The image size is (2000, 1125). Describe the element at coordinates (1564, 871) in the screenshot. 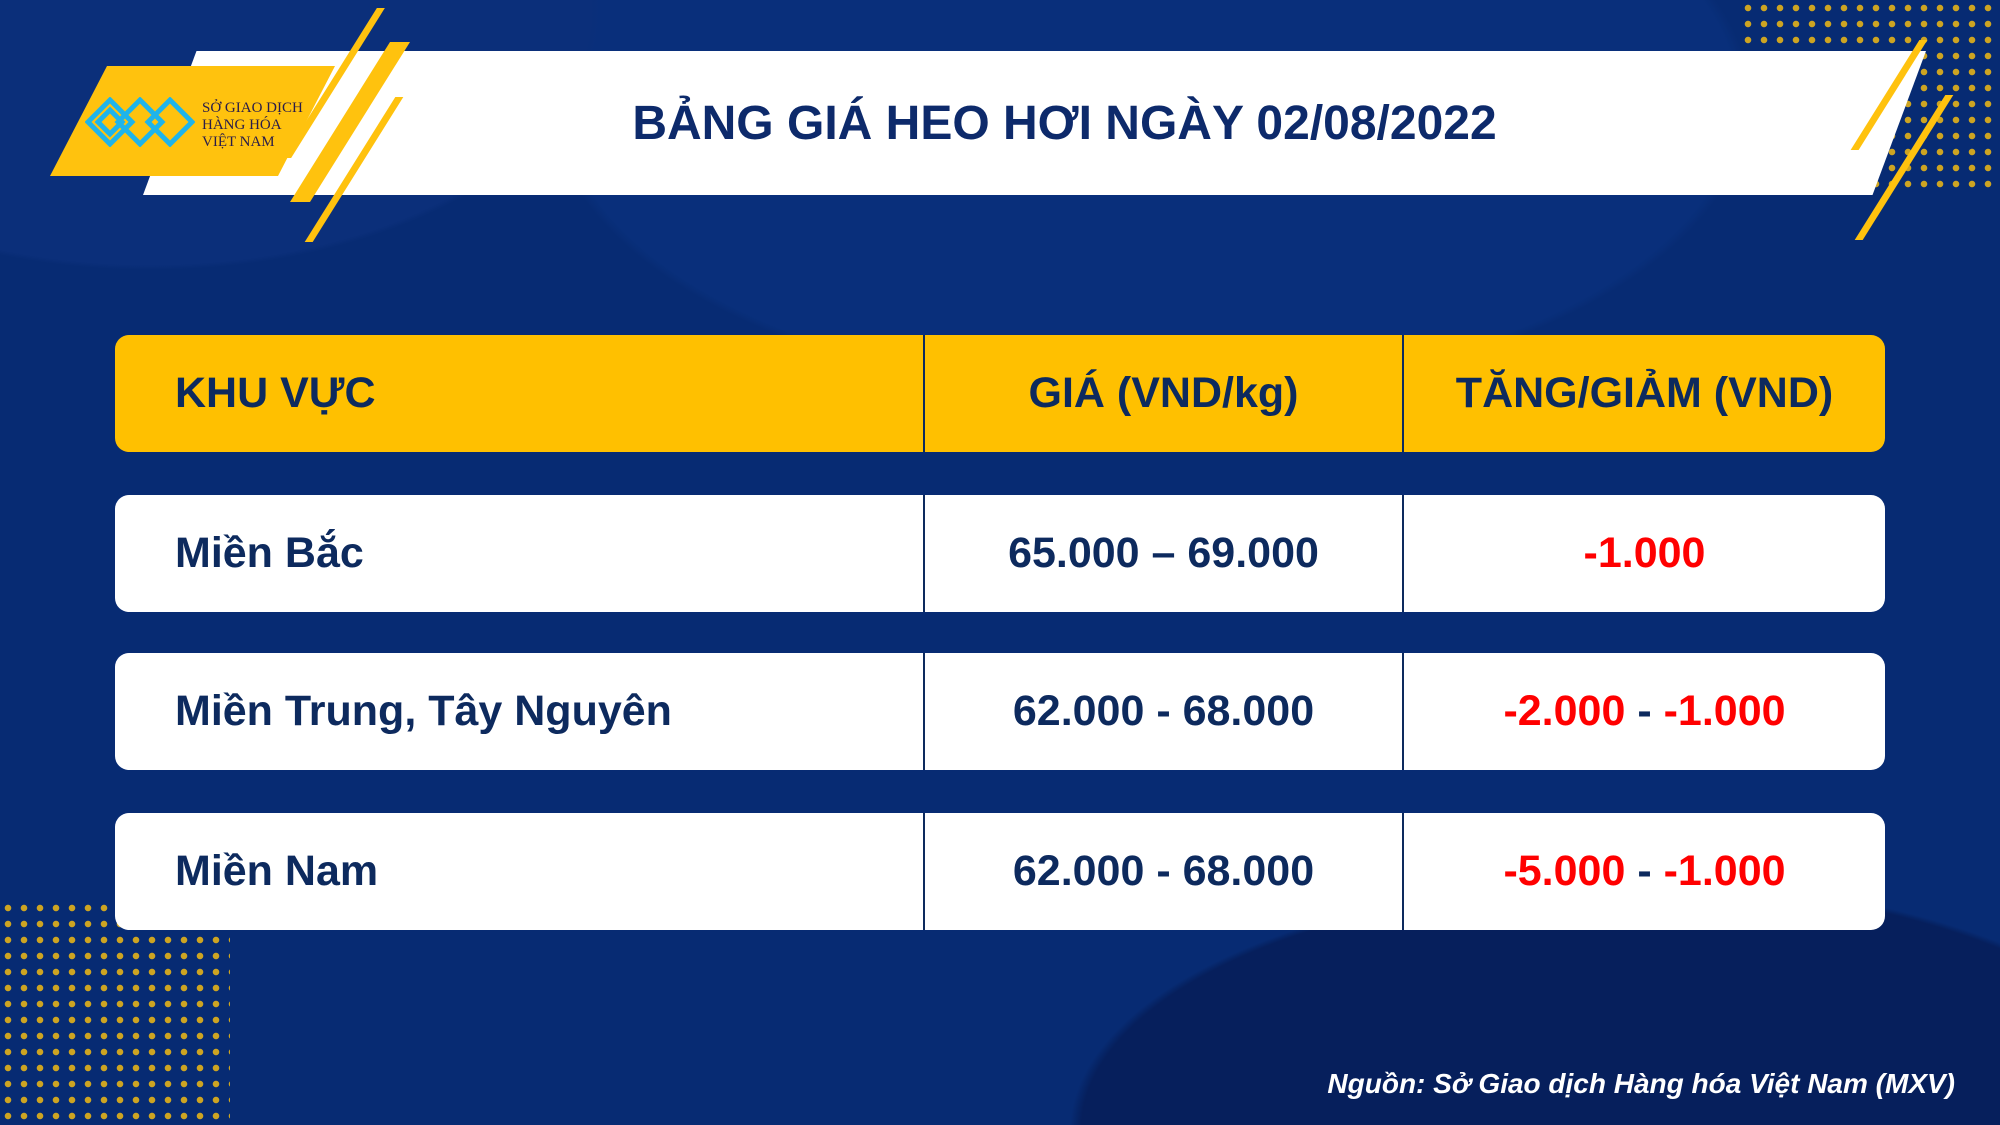

I see `change-value: -5.000` at that location.